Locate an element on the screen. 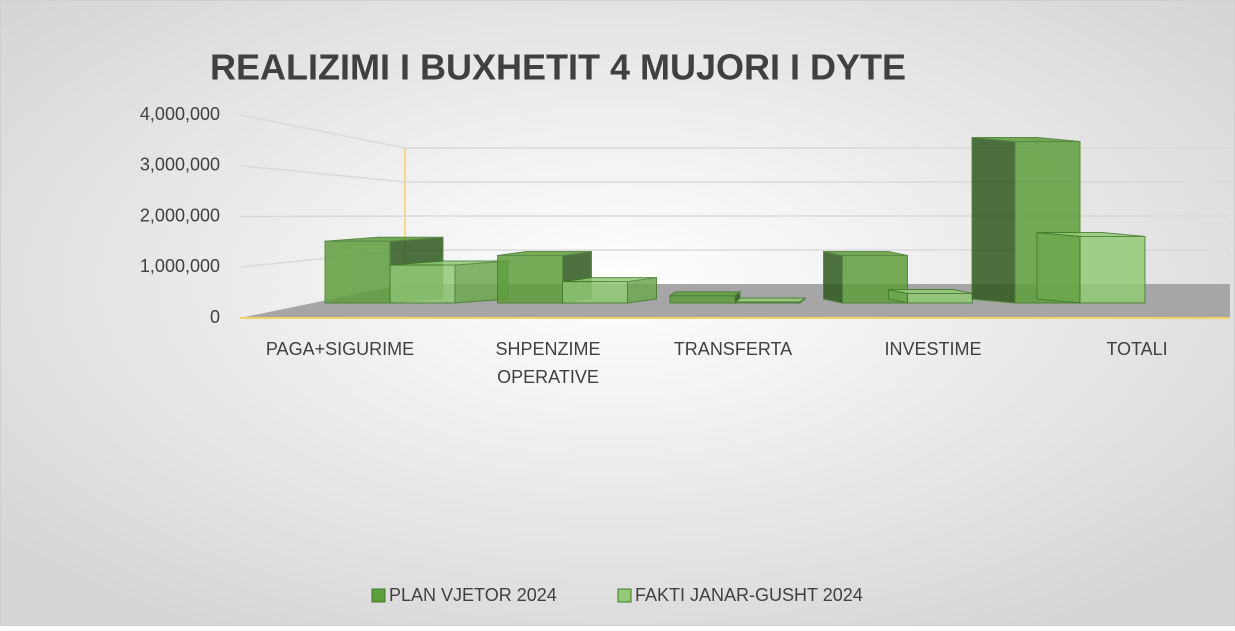 This screenshot has width=1235, height=631. x-tick-label: TOTALI is located at coordinates (1136, 349).